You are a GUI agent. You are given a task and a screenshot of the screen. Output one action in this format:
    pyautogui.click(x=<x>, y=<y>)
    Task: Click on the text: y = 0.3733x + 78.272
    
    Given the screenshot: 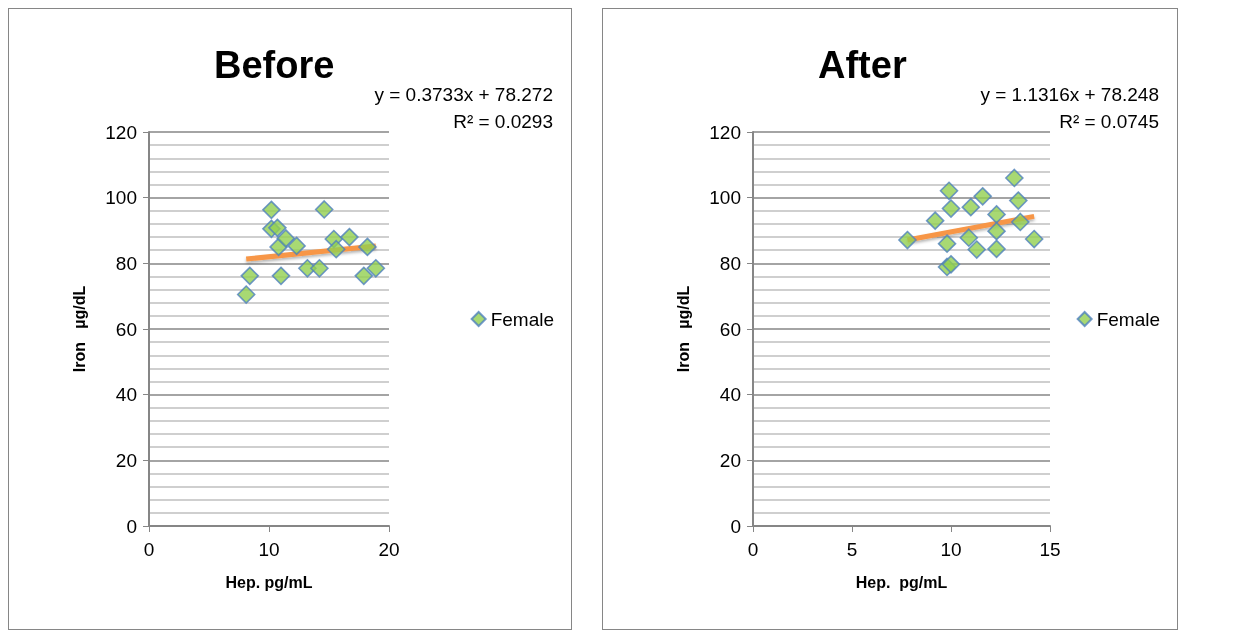 What is the action you would take?
    pyautogui.click(x=463, y=94)
    